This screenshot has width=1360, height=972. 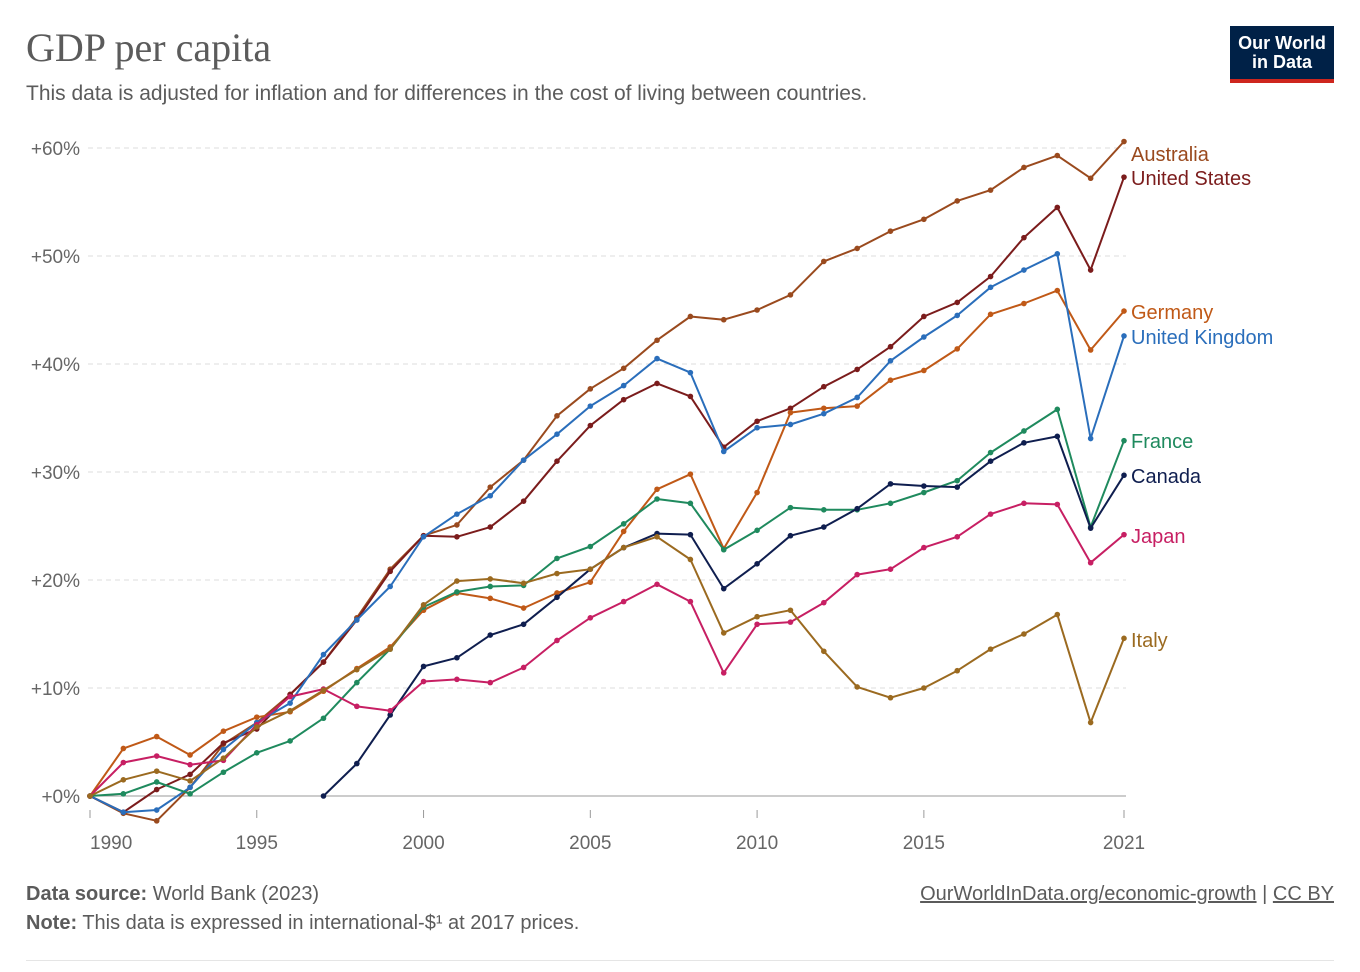 What do you see at coordinates (1088, 894) in the screenshot?
I see `source-link: OurWorldInData.org/economic-growth` at bounding box center [1088, 894].